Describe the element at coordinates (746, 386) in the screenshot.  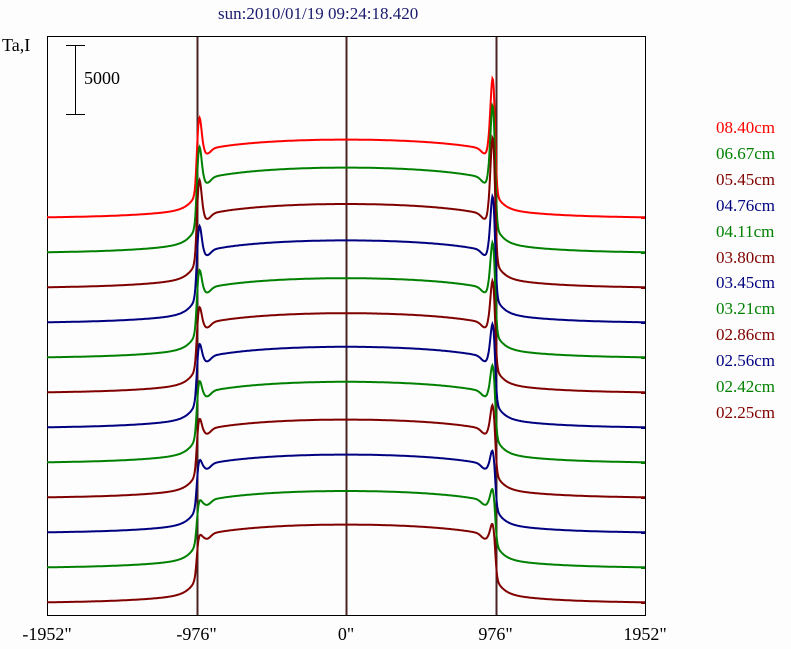
I see `legend-entry: 02.42cm` at that location.